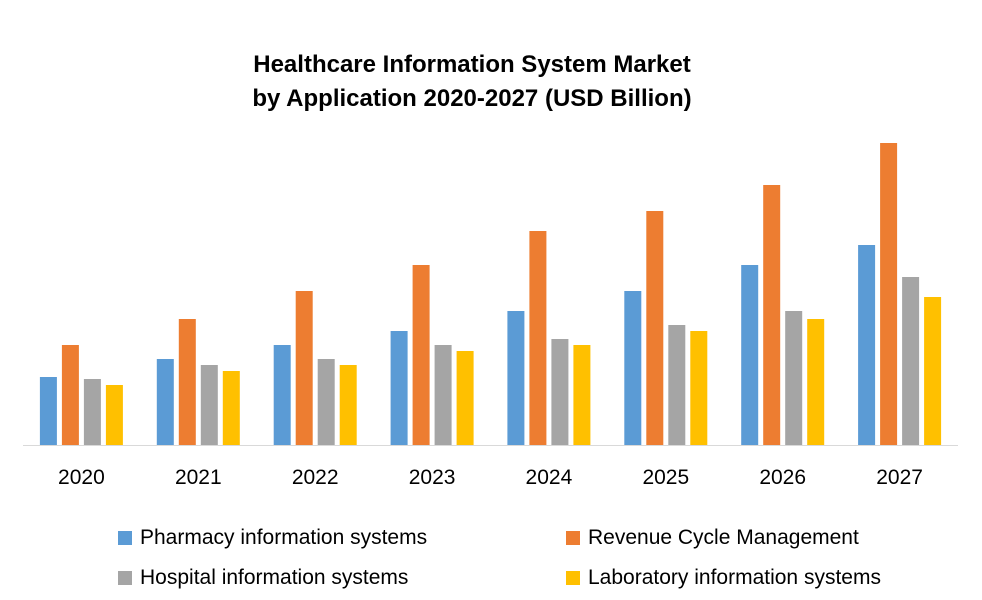 Image resolution: width=982 pixels, height=600 pixels. I want to click on bar-hospital-information-systems-2025, so click(677, 385).